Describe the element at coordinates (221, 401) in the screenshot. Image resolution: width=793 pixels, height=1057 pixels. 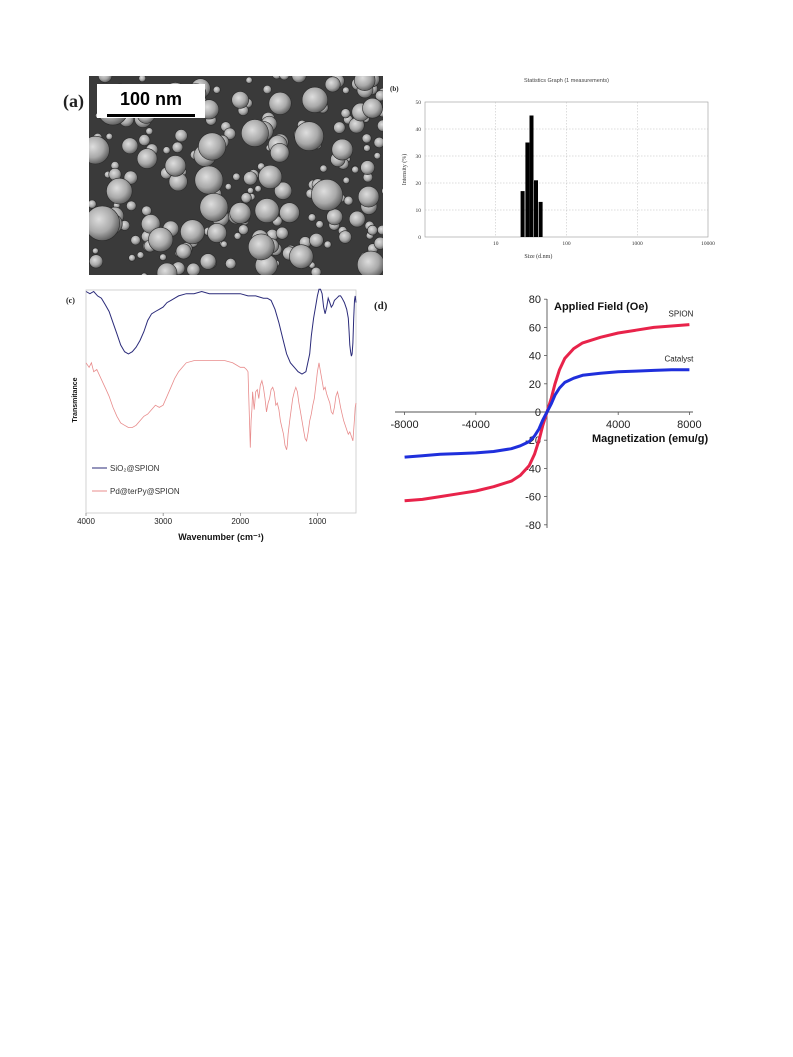
I see `ftir-plot-frame` at that location.